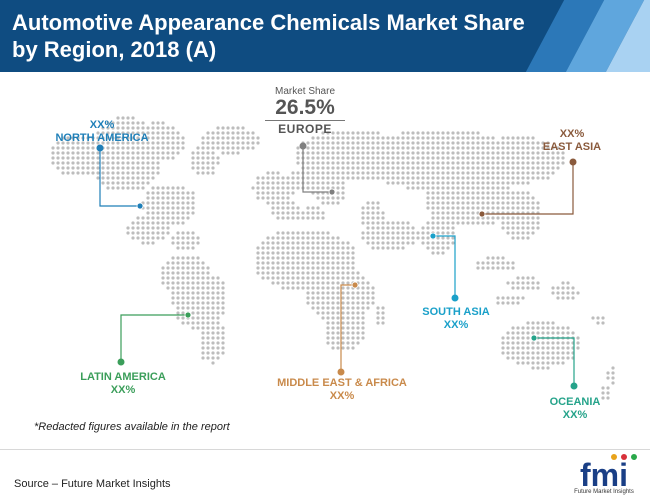  Describe the element at coordinates (347, 328) in the screenshot. I see `middle-east-africa-leader-line` at that location.